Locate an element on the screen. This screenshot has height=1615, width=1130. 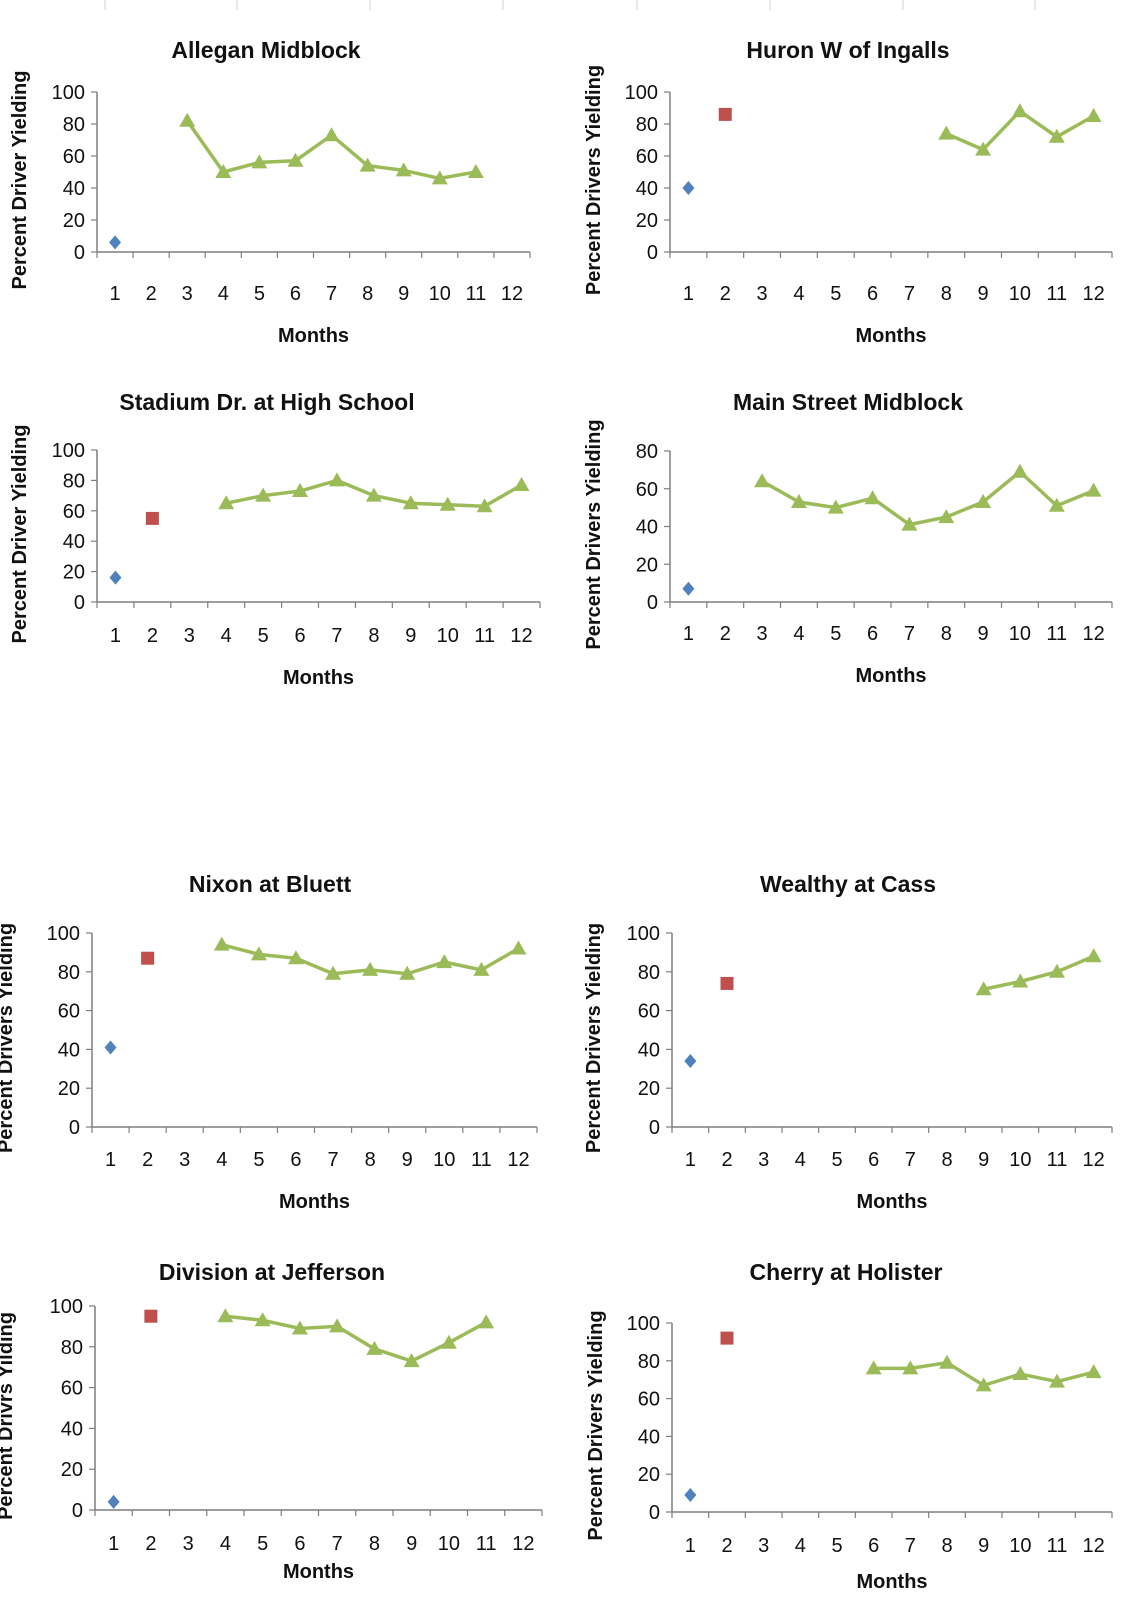
chart-1-x-tick-label: 12 is located at coordinates (512, 294).